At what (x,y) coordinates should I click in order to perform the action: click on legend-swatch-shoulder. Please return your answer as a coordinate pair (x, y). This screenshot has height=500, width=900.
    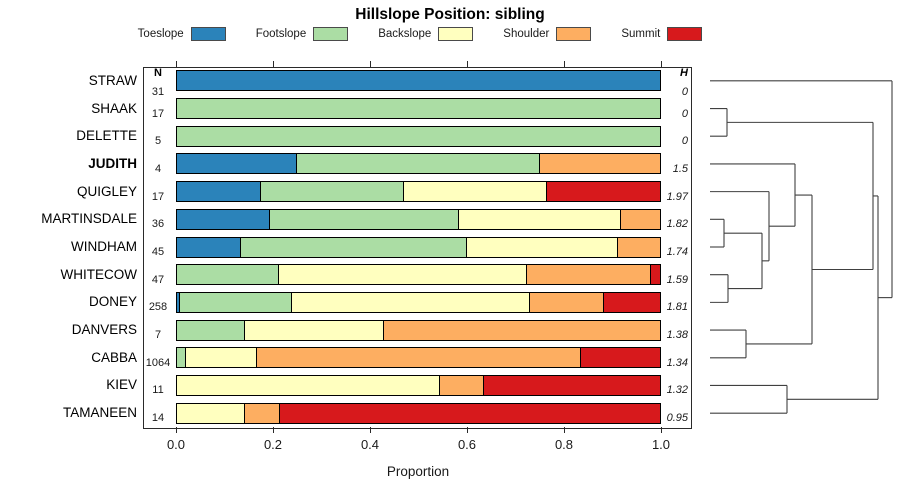
    Looking at the image, I should click on (574, 34).